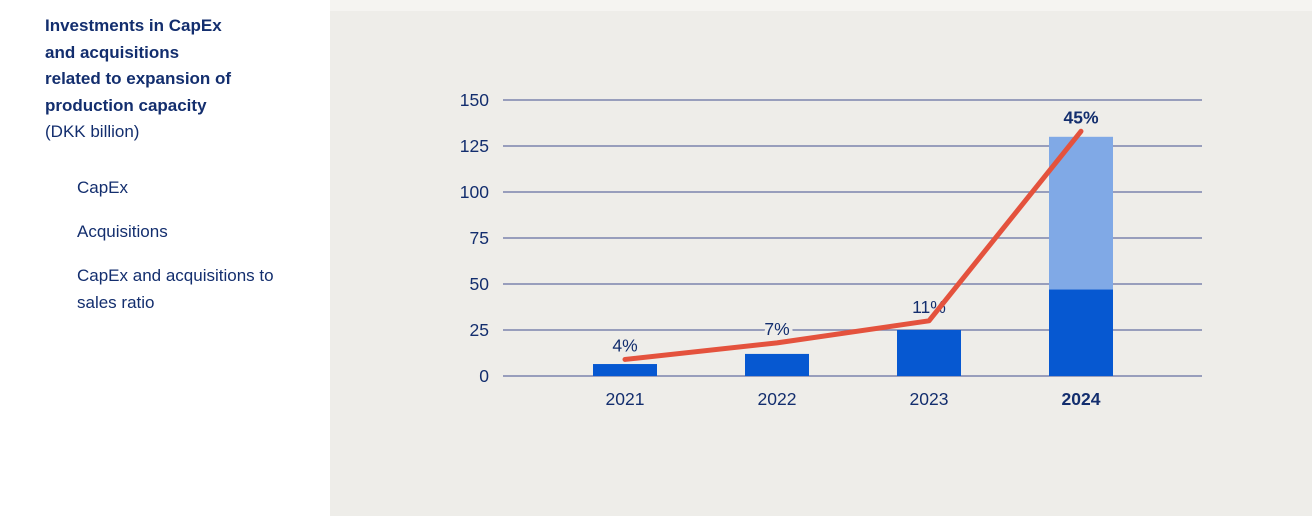  What do you see at coordinates (138, 78) in the screenshot?
I see `chart-title-line: related to expansion of` at bounding box center [138, 78].